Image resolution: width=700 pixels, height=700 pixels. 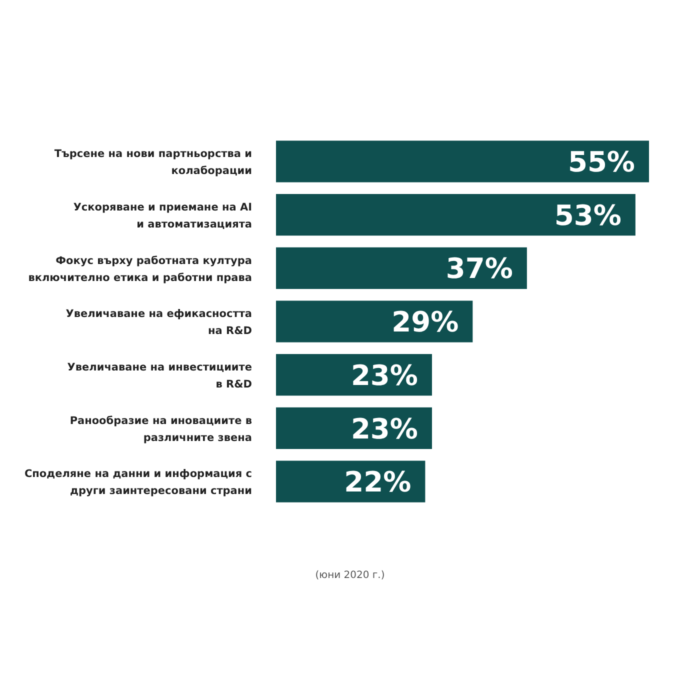 What do you see at coordinates (161, 429) in the screenshot?
I see `y-tick-label: Ранообразие на иновациите в различните звена` at bounding box center [161, 429].